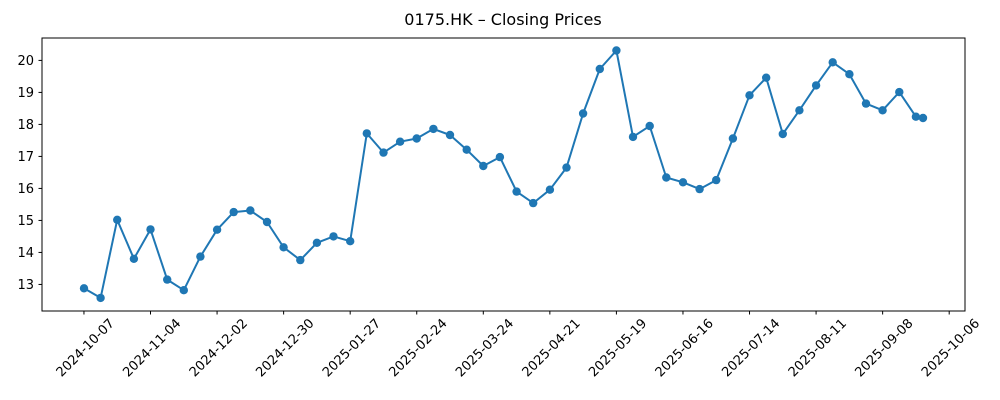 This screenshot has width=1000, height=400. I want to click on x-axis-tick-label: 2024-12-30, so click(285, 348).